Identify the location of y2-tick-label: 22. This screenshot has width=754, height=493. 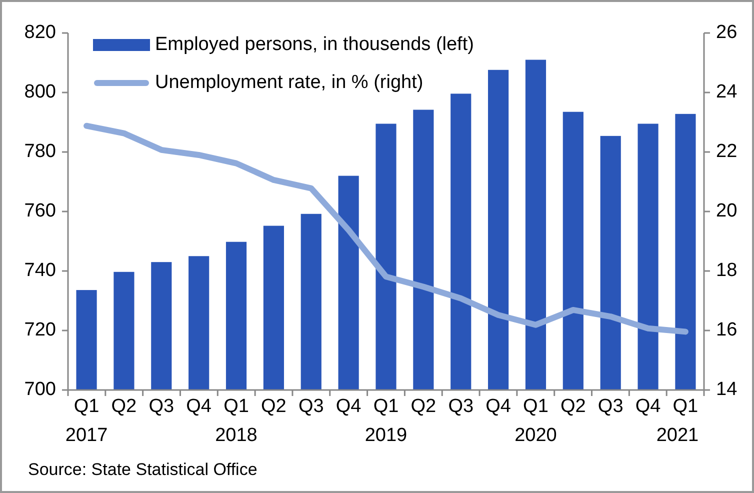
(727, 151).